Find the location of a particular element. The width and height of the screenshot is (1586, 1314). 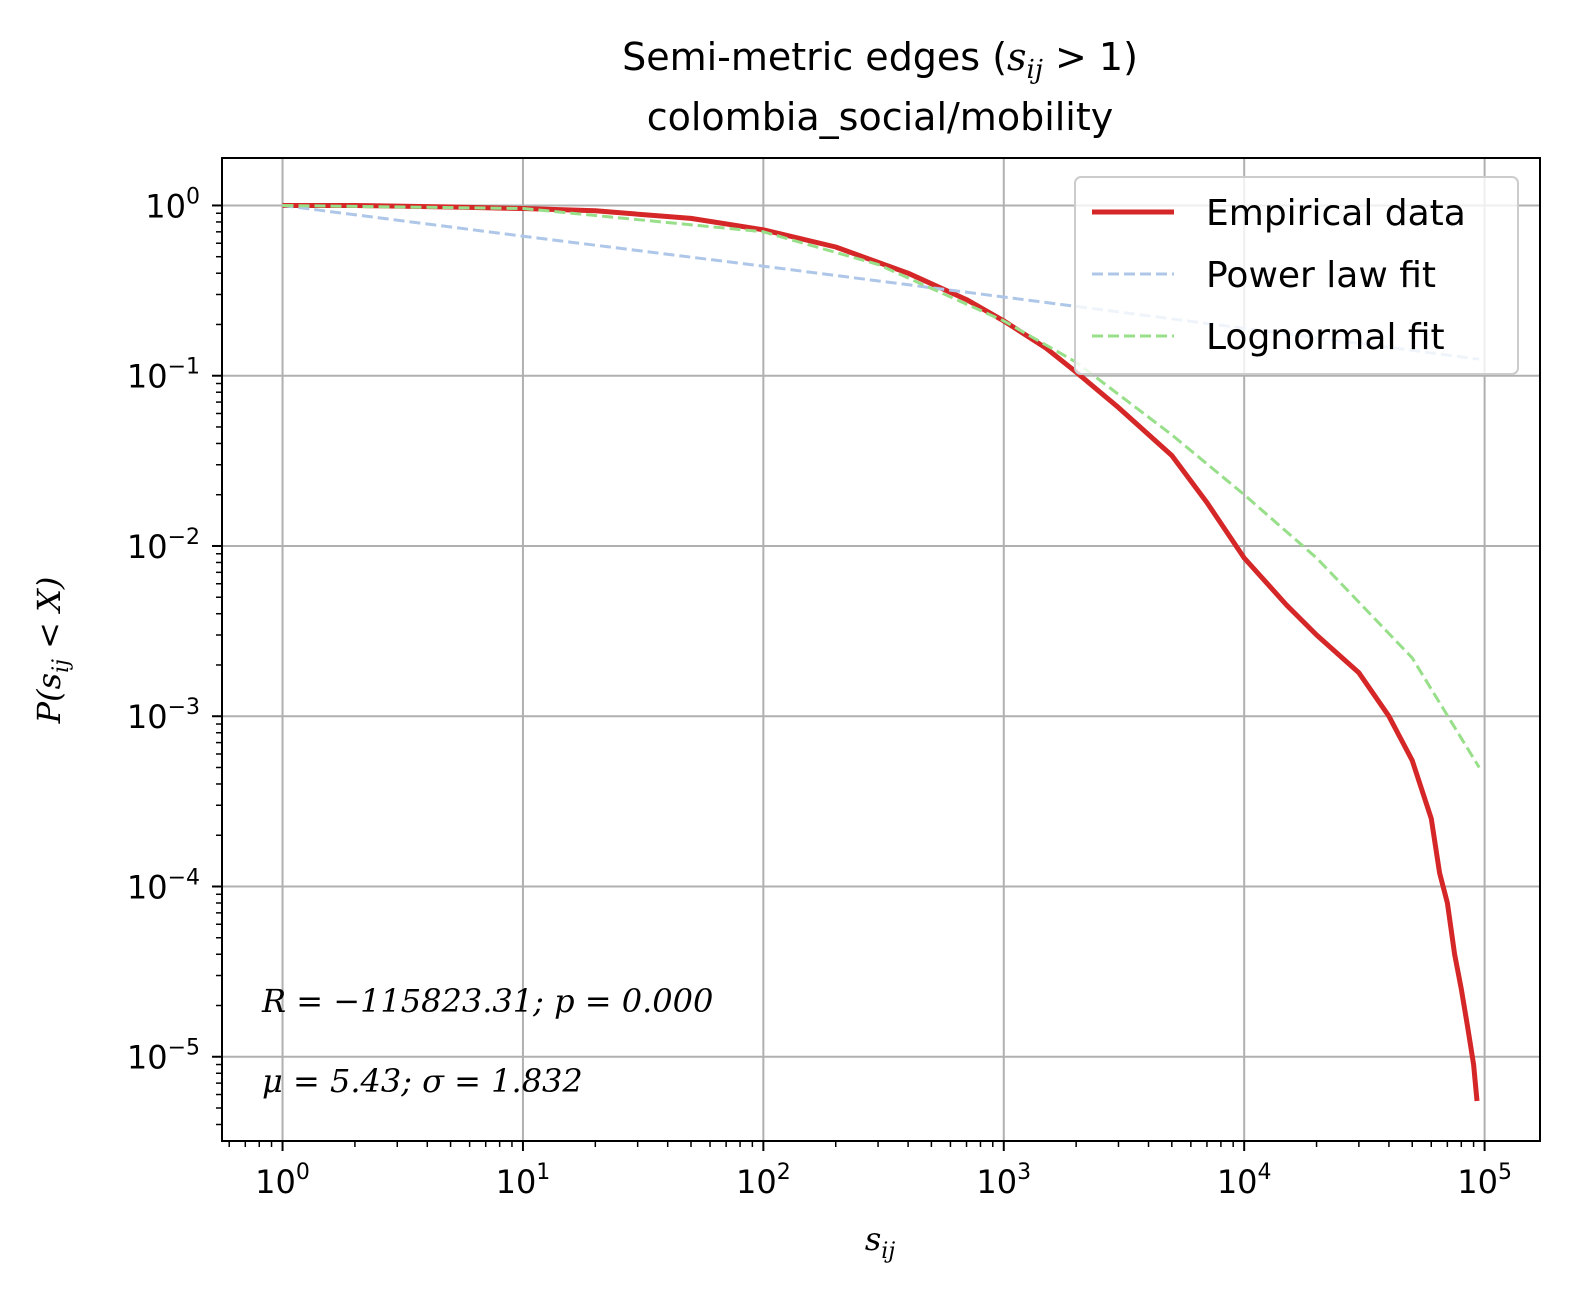

y-tick-label: 10⁻³ is located at coordinates (163, 715).